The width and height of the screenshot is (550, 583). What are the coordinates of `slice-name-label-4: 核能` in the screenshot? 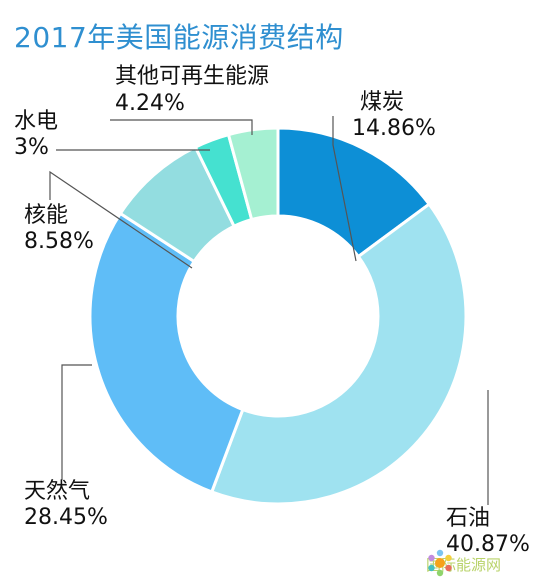 It's located at (46, 215).